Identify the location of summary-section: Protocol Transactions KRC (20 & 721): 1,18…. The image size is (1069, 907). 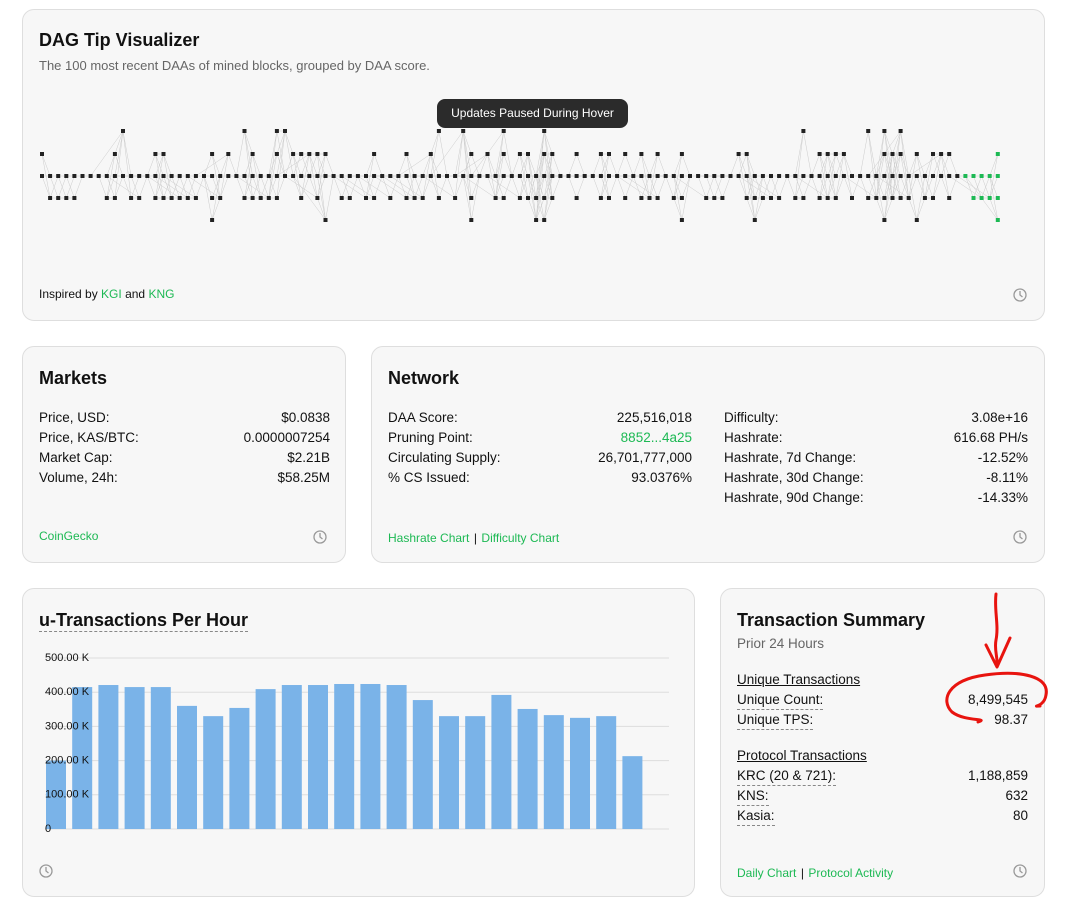
(882, 786).